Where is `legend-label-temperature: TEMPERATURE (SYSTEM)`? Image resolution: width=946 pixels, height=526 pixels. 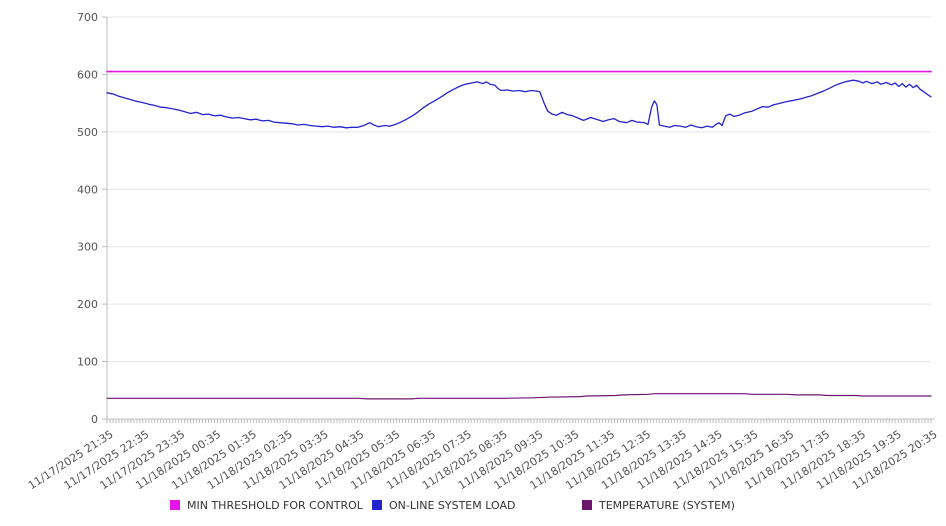
legend-label-temperature: TEMPERATURE (SYSTEM) is located at coordinates (667, 505).